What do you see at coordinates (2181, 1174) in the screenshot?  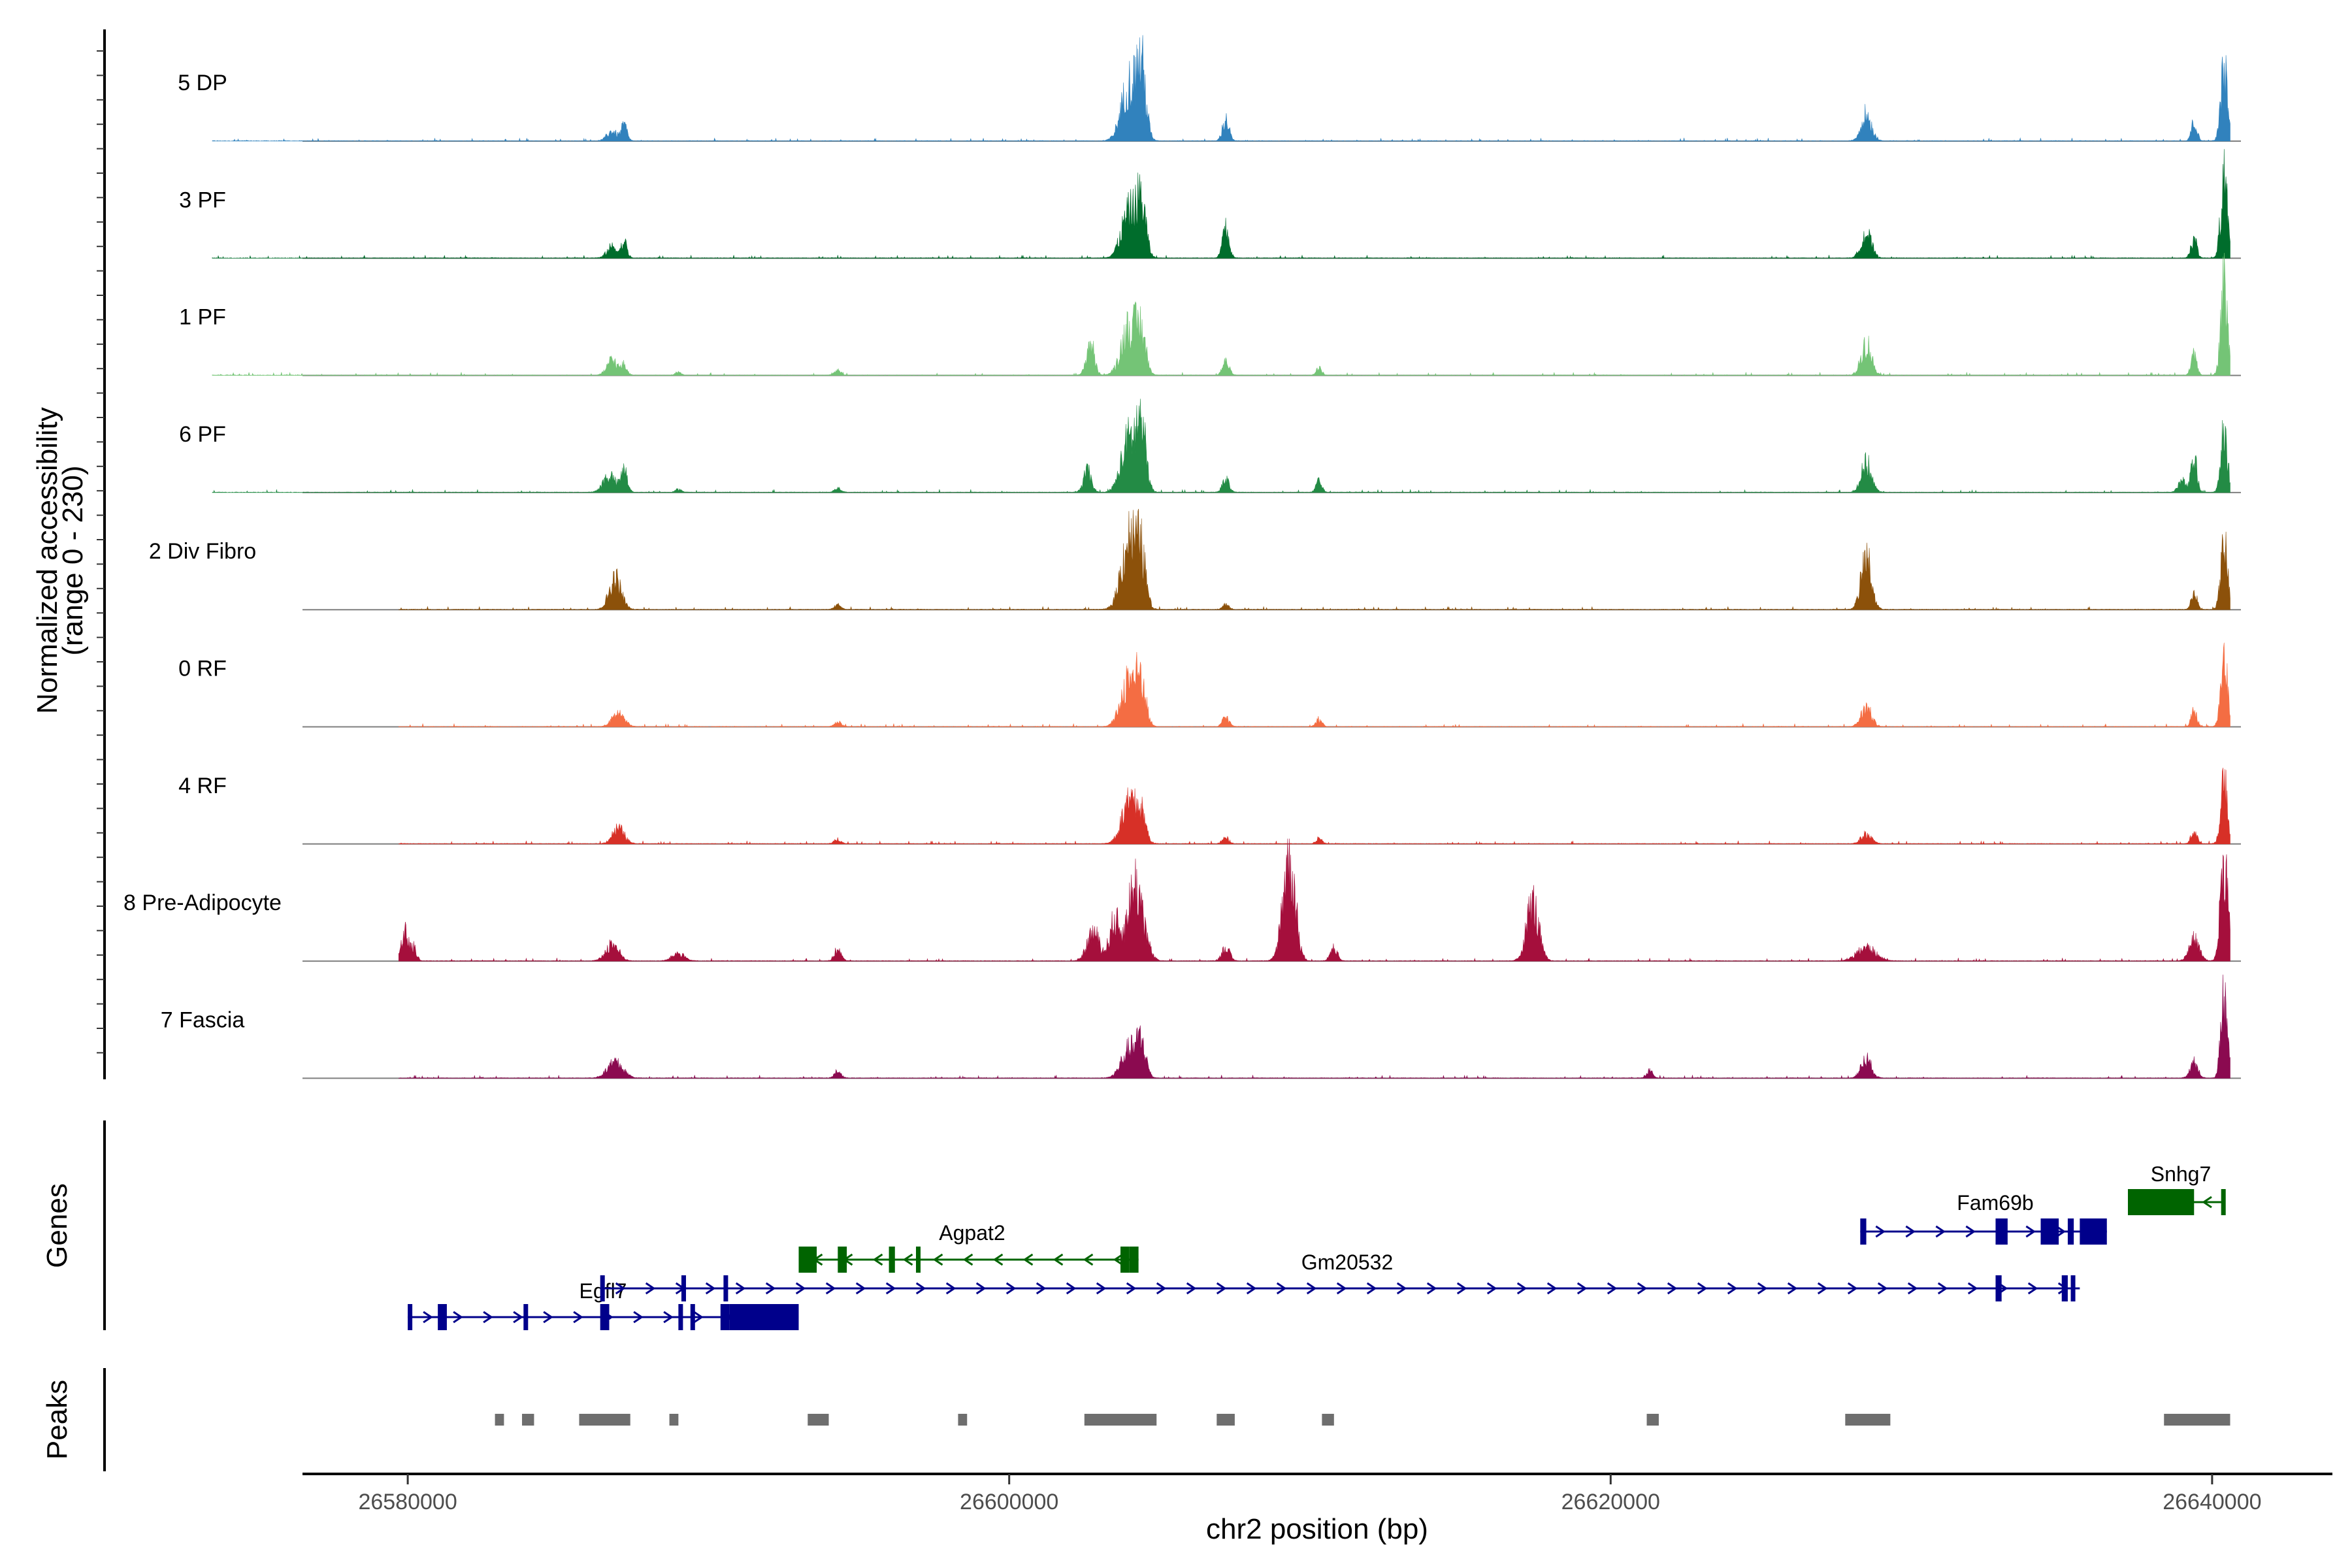 I see `gene-label: Snhg7` at bounding box center [2181, 1174].